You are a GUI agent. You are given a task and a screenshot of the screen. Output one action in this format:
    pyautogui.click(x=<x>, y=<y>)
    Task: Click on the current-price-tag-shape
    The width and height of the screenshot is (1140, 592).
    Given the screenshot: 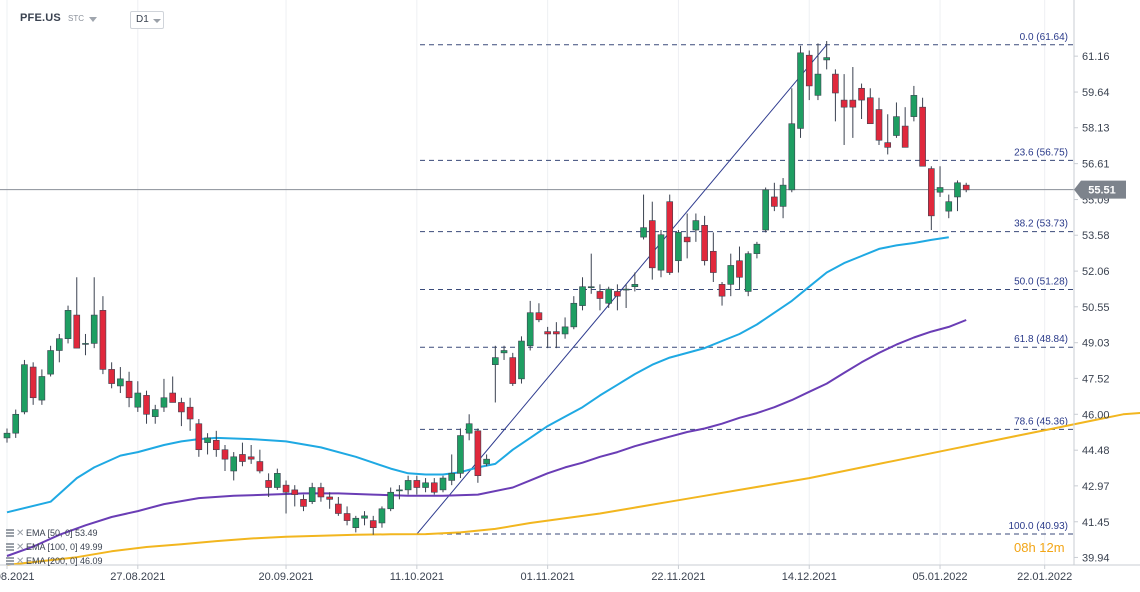 What is the action you would take?
    pyautogui.click(x=1100, y=189)
    